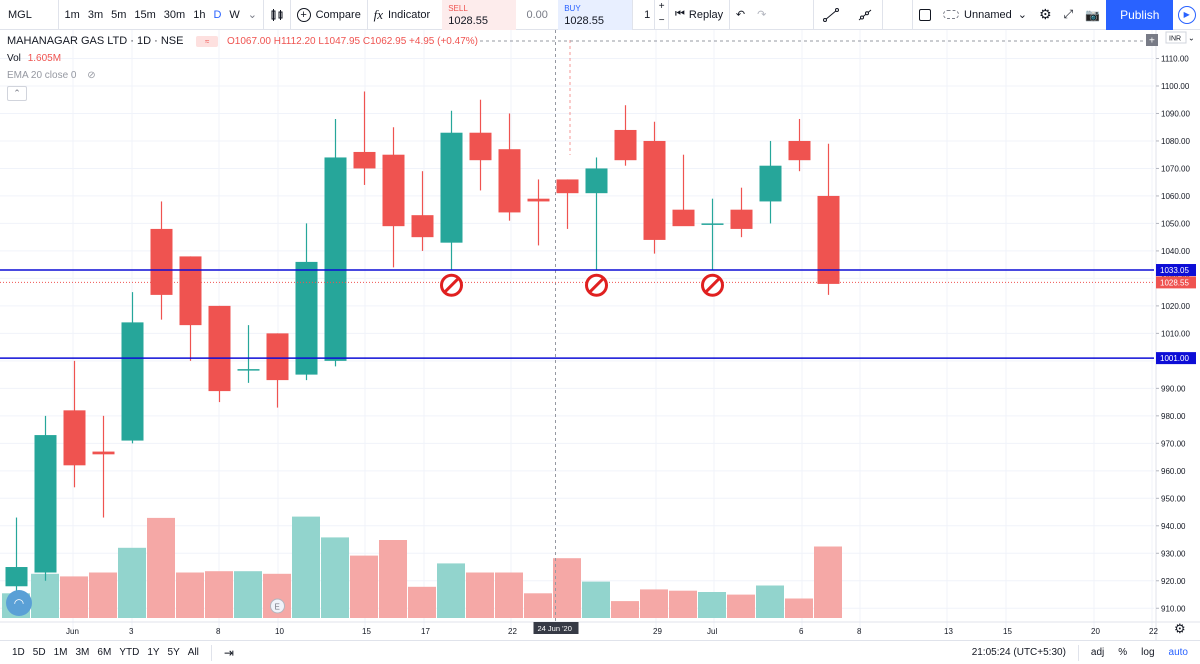  Describe the element at coordinates (277, 15) in the screenshot. I see `chart-type-button` at that location.